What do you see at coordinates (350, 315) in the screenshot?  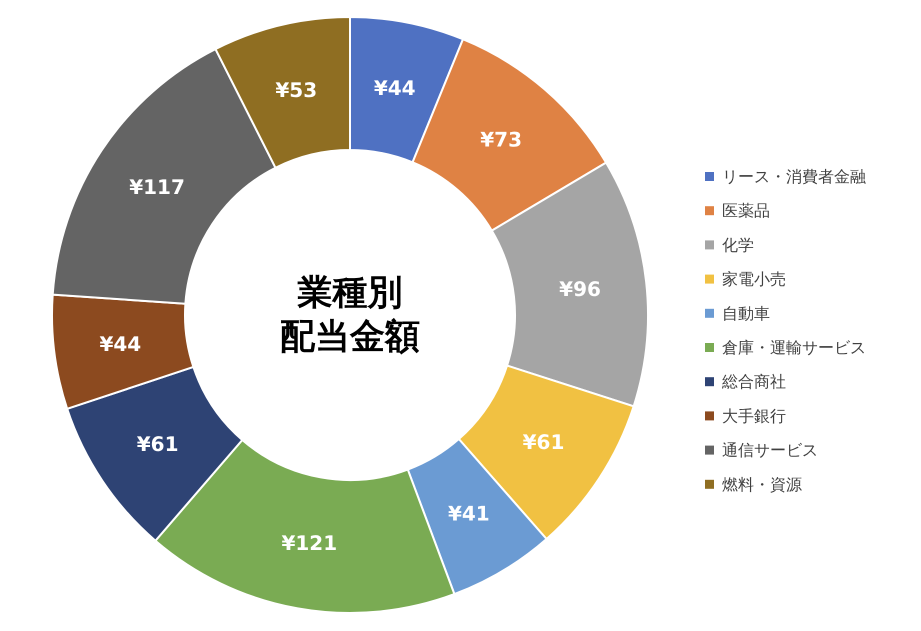 I see `text: 業種別配当金額` at bounding box center [350, 315].